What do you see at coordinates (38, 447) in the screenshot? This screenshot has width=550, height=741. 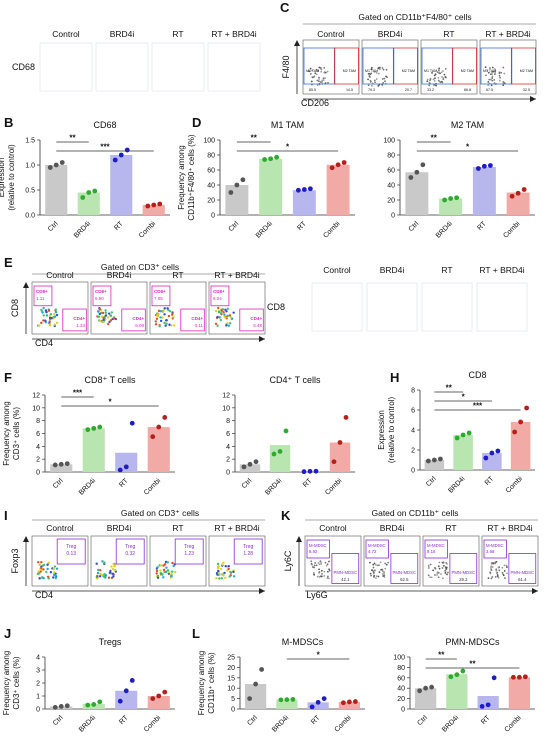 I see `y-tick-label-F1: 4` at bounding box center [38, 447].